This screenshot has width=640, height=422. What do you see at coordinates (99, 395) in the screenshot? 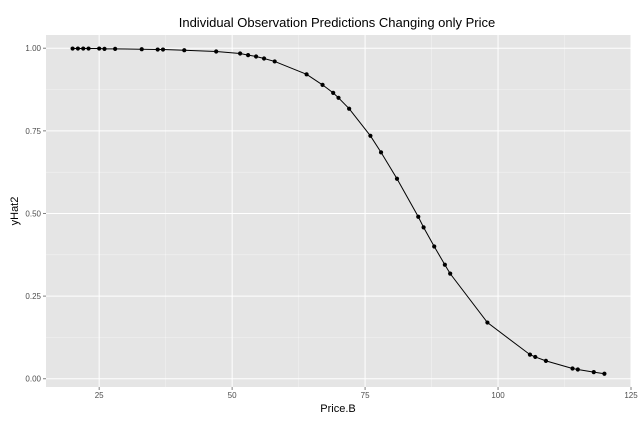
I see `x-tick-label: 25` at bounding box center [99, 395].